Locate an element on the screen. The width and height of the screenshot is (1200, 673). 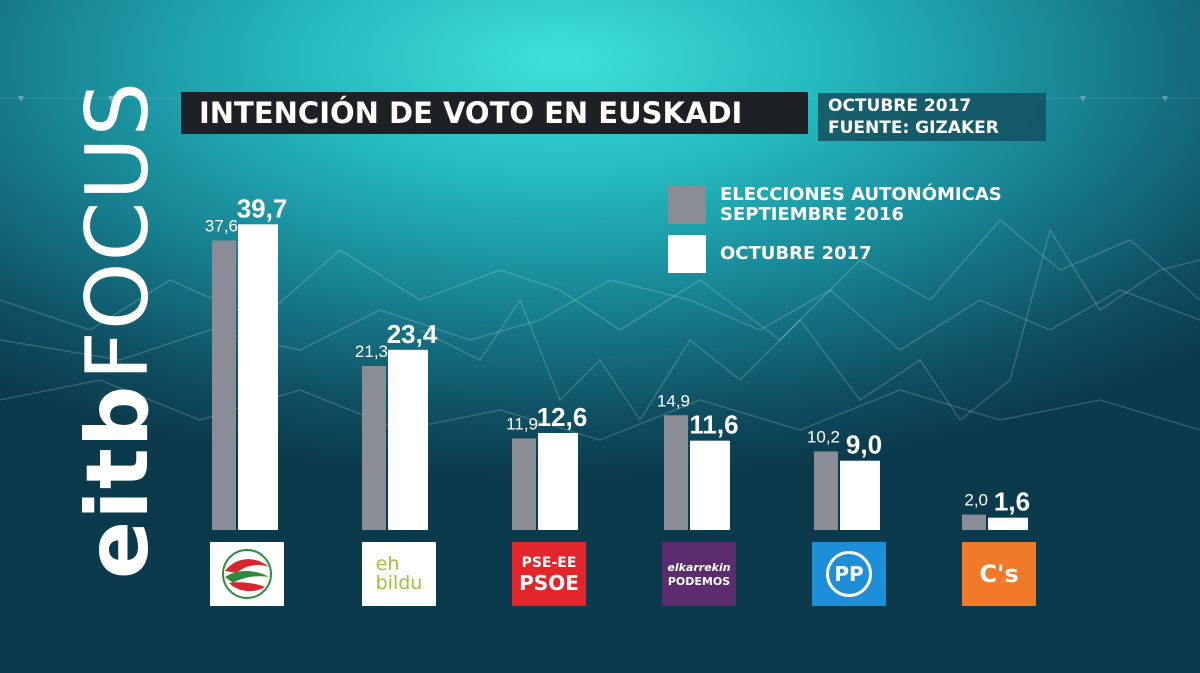
bildu-logo-line2: bildu is located at coordinates (399, 583).